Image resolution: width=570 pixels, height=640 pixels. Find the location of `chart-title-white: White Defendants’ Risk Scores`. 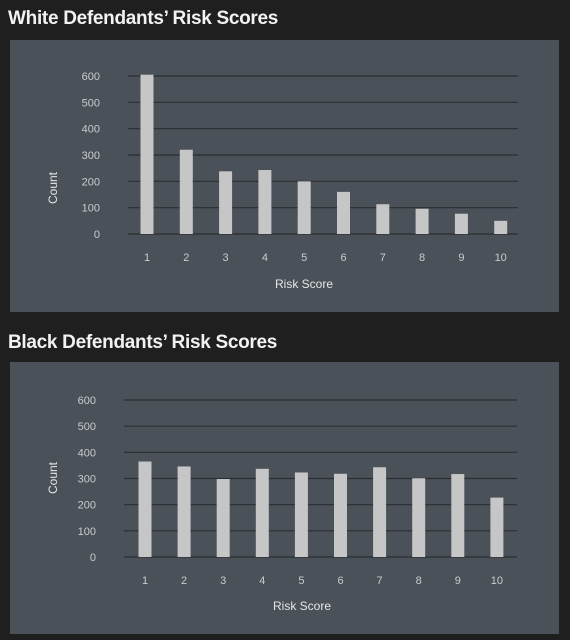

chart-title-white: White Defendants’ Risk Scores is located at coordinates (143, 18).